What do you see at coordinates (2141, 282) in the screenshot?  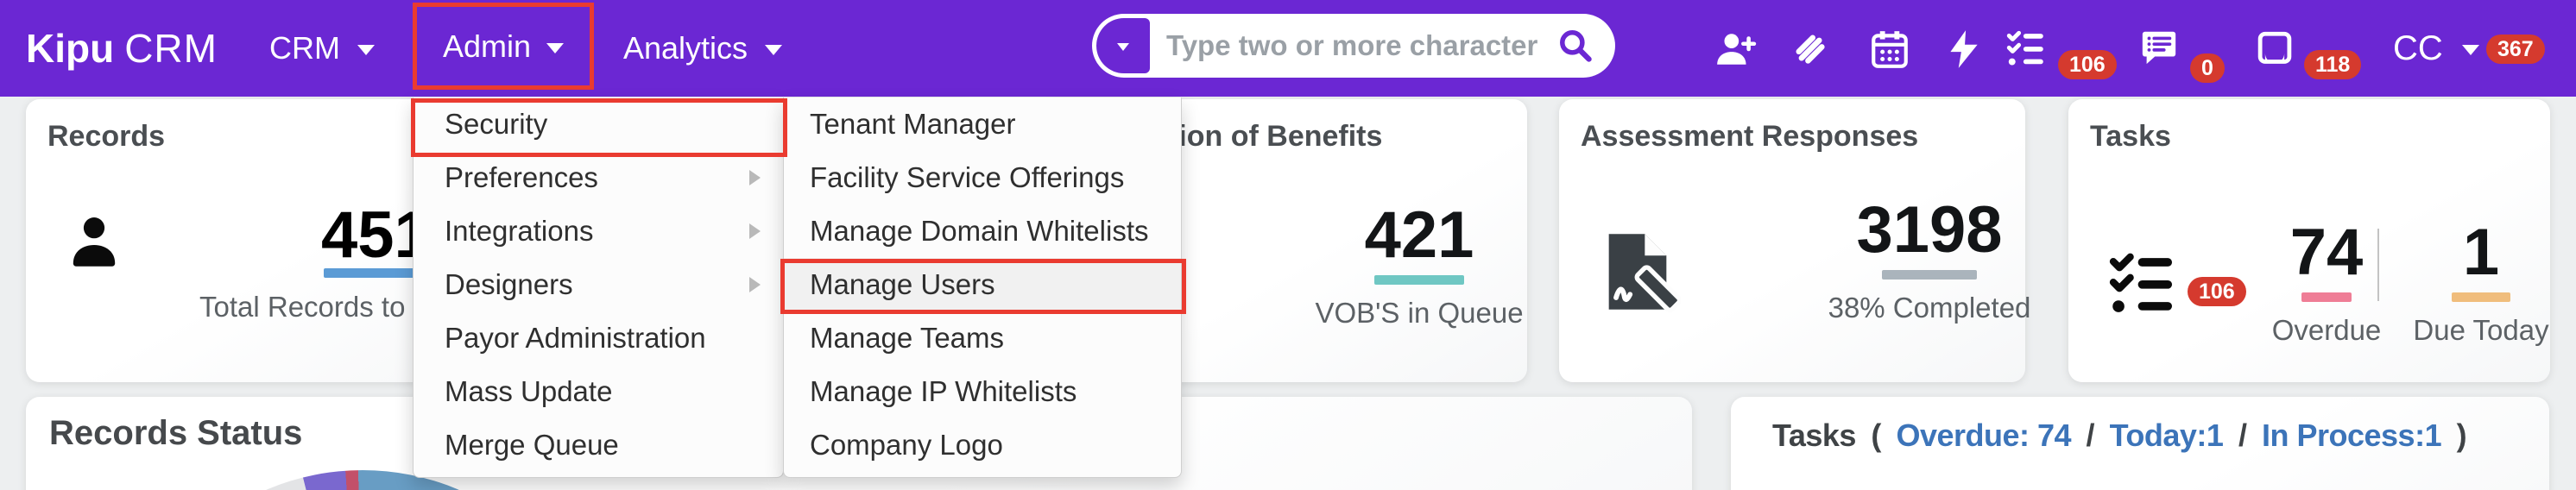 I see `tasks-checklist-icon` at bounding box center [2141, 282].